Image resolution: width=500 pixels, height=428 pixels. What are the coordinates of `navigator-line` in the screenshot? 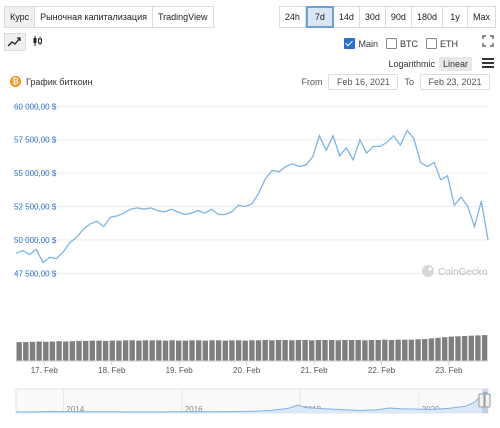 It's located at (252, 402).